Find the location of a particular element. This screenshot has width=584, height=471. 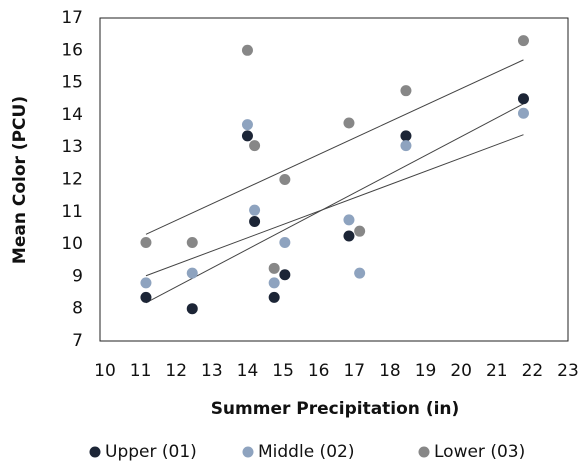

legend-label: Upper (01) is located at coordinates (151, 452).